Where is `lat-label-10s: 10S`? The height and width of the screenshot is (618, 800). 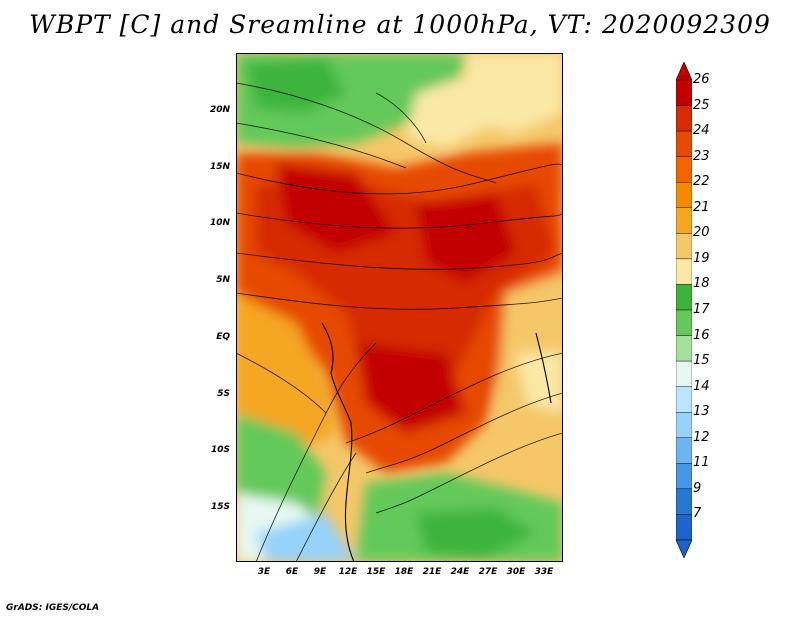
lat-label-10s: 10S is located at coordinates (220, 450).